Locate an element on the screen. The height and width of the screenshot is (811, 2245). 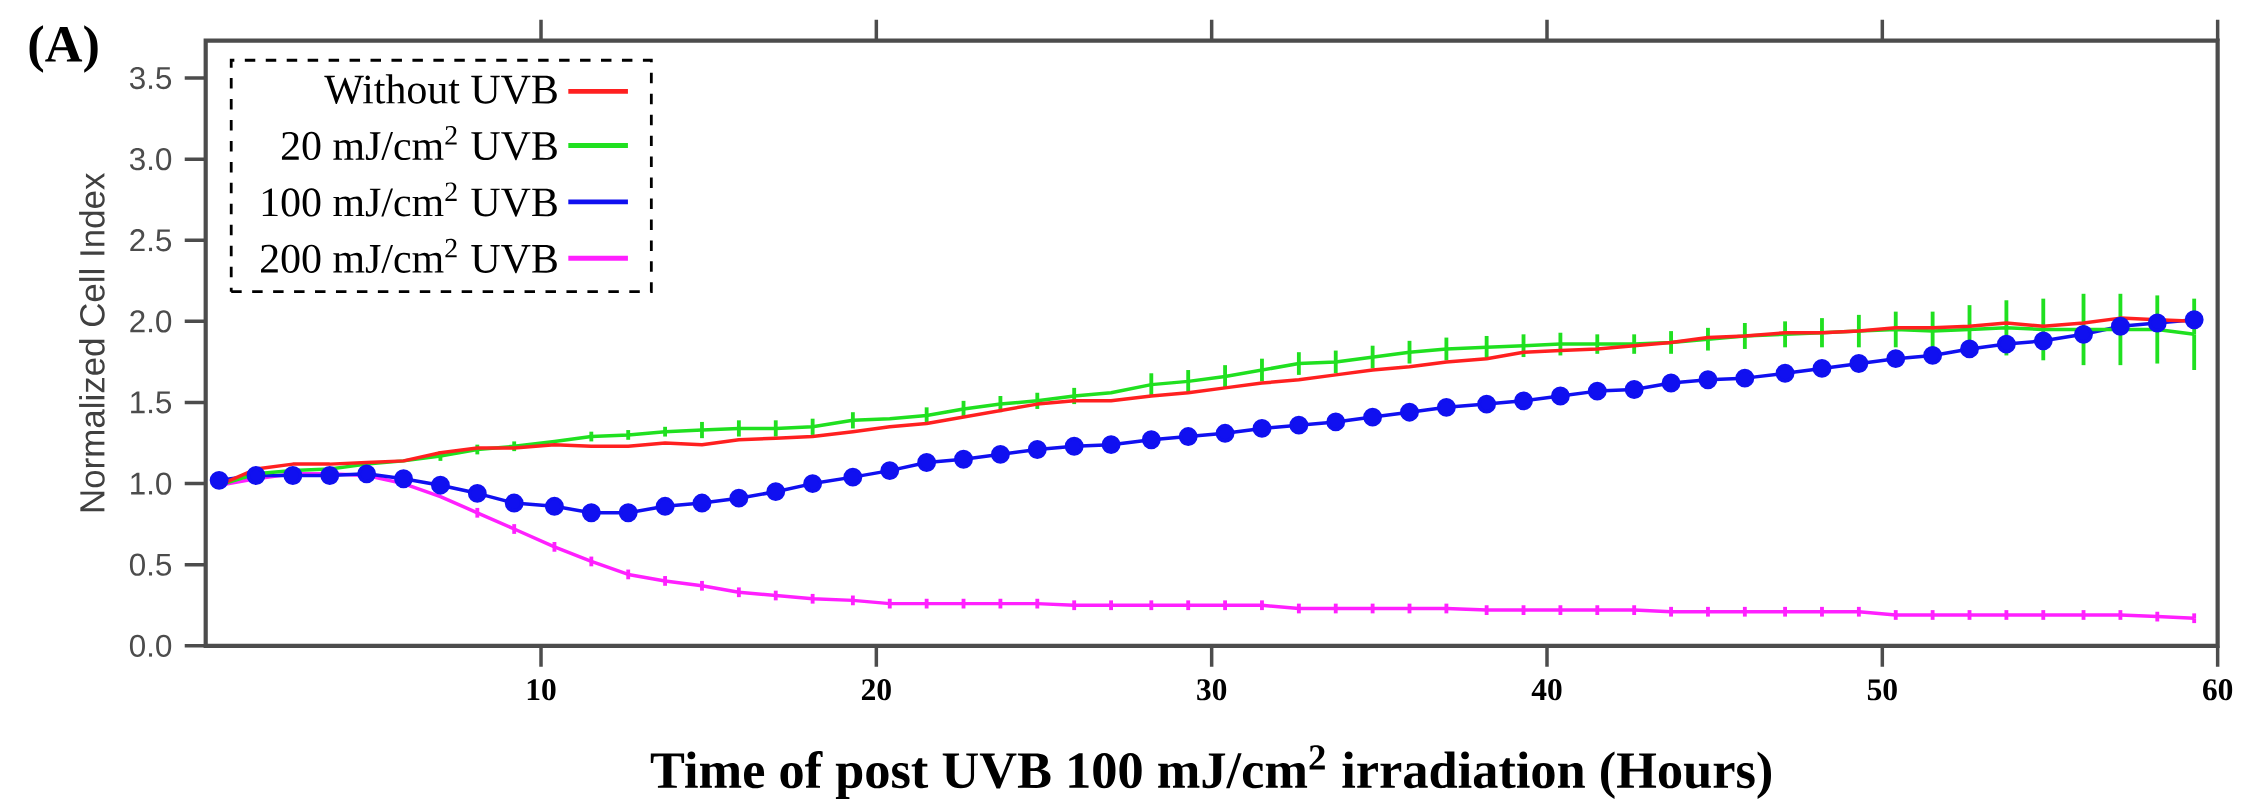
x-tick-label: 40 is located at coordinates (1546, 690).